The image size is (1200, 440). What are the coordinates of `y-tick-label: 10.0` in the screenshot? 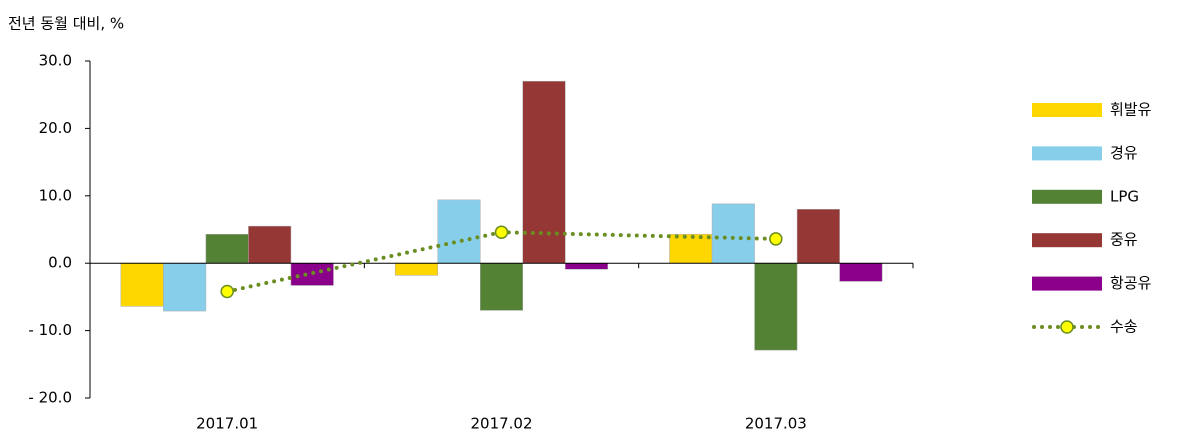 It's located at (55, 195).